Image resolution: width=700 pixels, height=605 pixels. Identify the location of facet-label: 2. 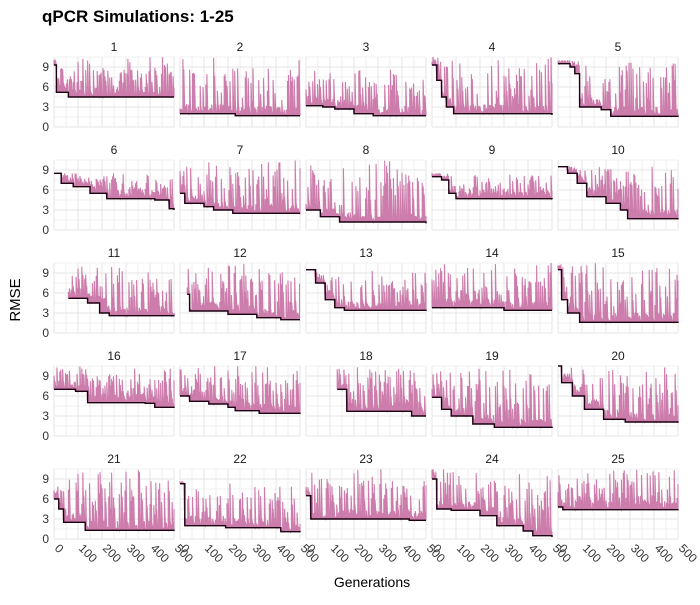
(240, 47).